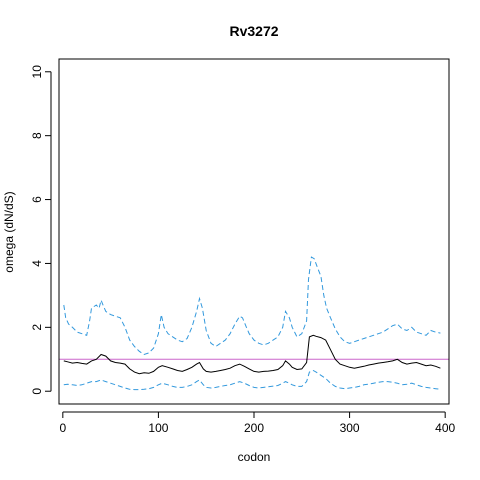 This screenshot has width=480, height=480. What do you see at coordinates (350, 428) in the screenshot?
I see `x-tick-label: 300` at bounding box center [350, 428].